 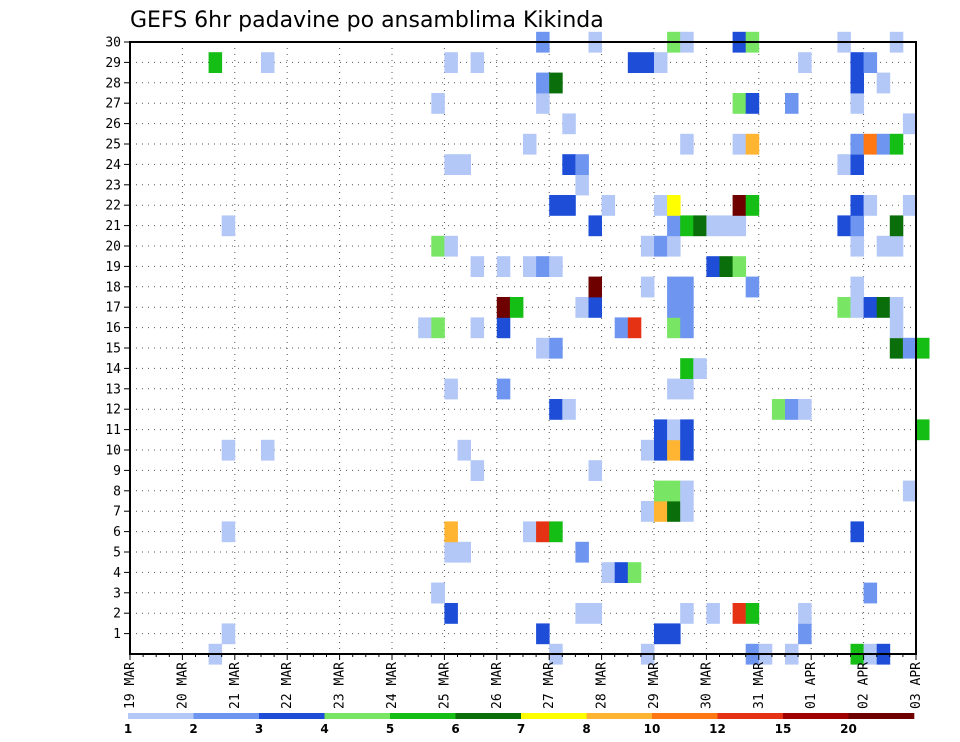 I want to click on legend-label: 5, so click(x=390, y=729).